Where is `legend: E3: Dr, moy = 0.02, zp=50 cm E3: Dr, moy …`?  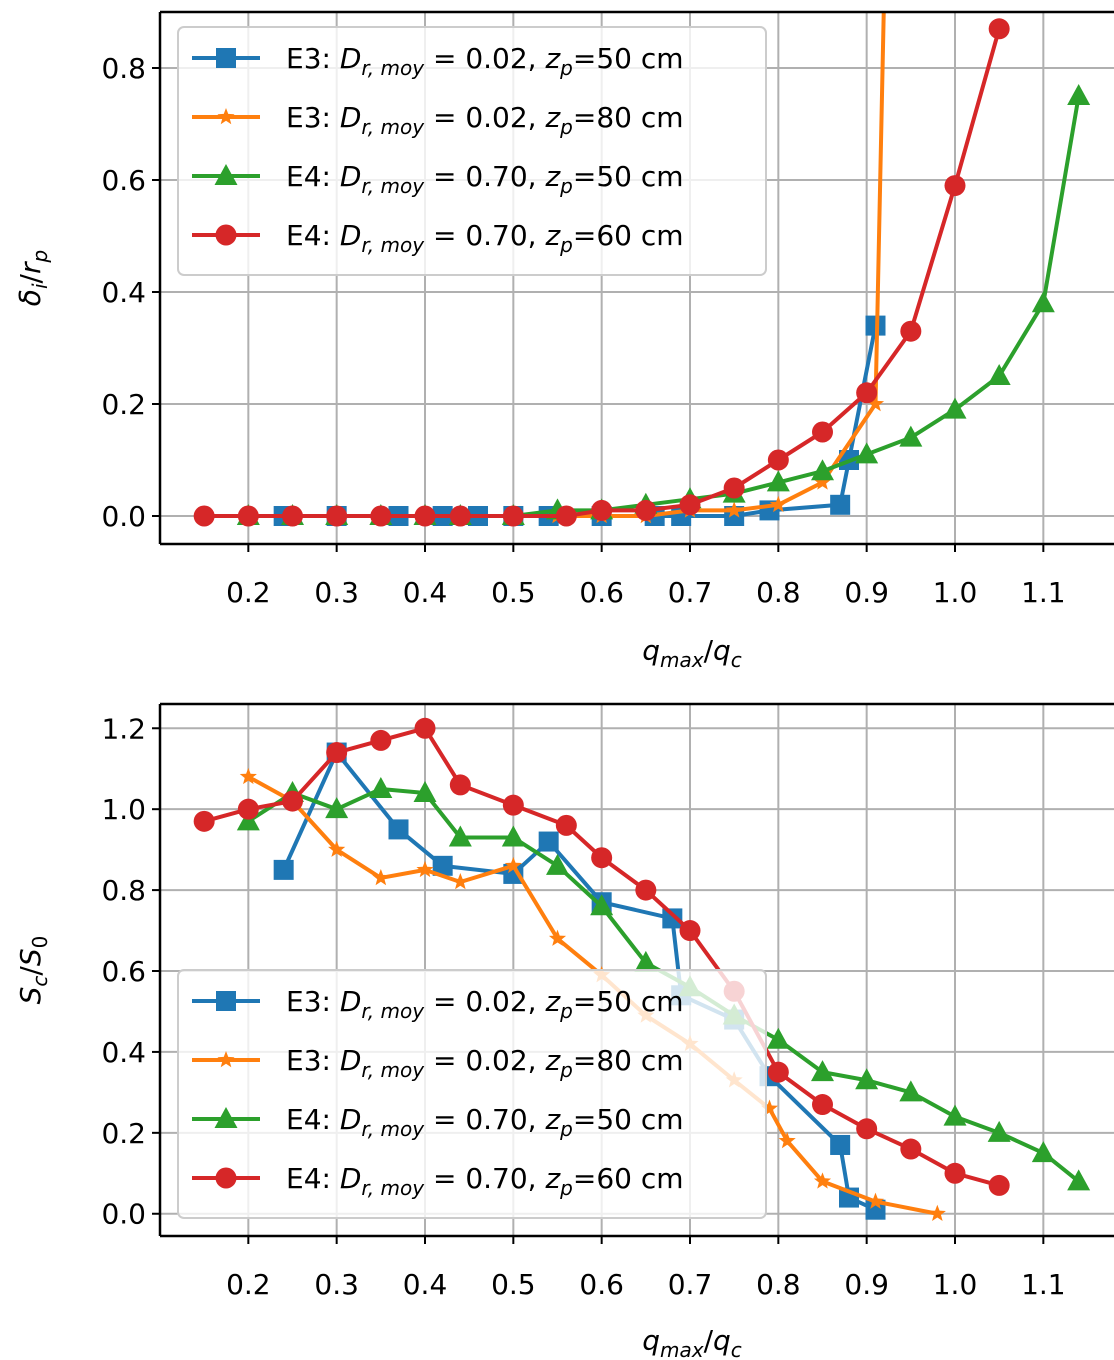
legend: E3: Dr, moy = 0.02, zp=50 cm E3: Dr, moy … is located at coordinates (472, 1094).